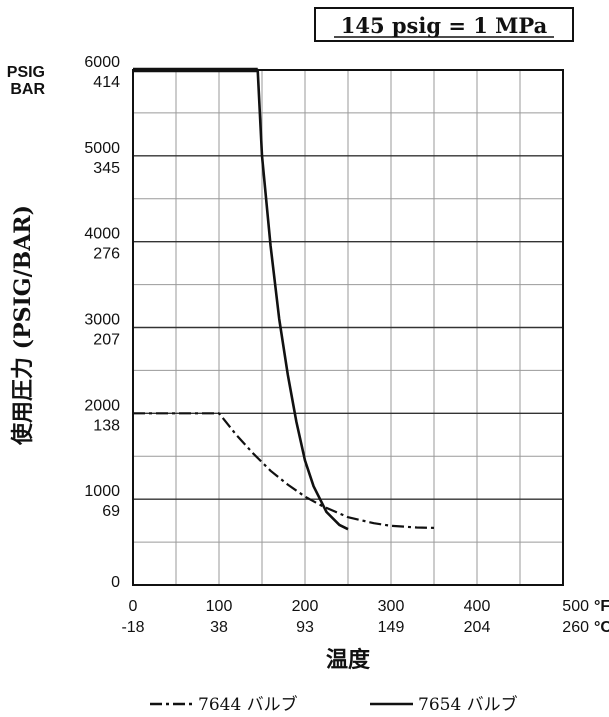 The height and width of the screenshot is (717, 609). Describe the element at coordinates (132, 627) in the screenshot. I see `x-tick-label-c: -18` at that location.